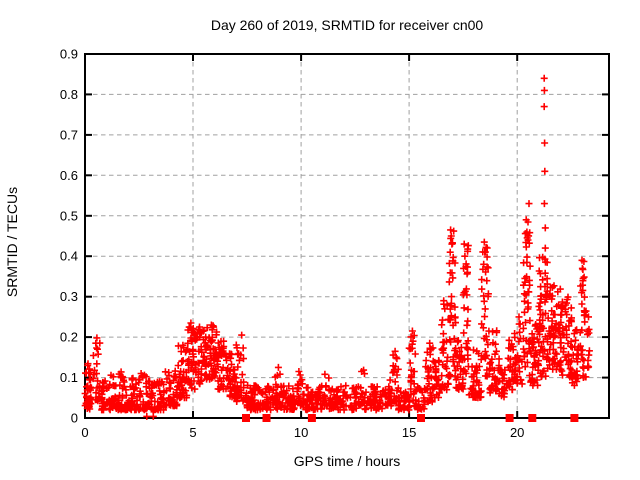 This screenshot has height=480, width=640. Describe the element at coordinates (69, 296) in the screenshot. I see `y-tick-label: 0.3` at that location.